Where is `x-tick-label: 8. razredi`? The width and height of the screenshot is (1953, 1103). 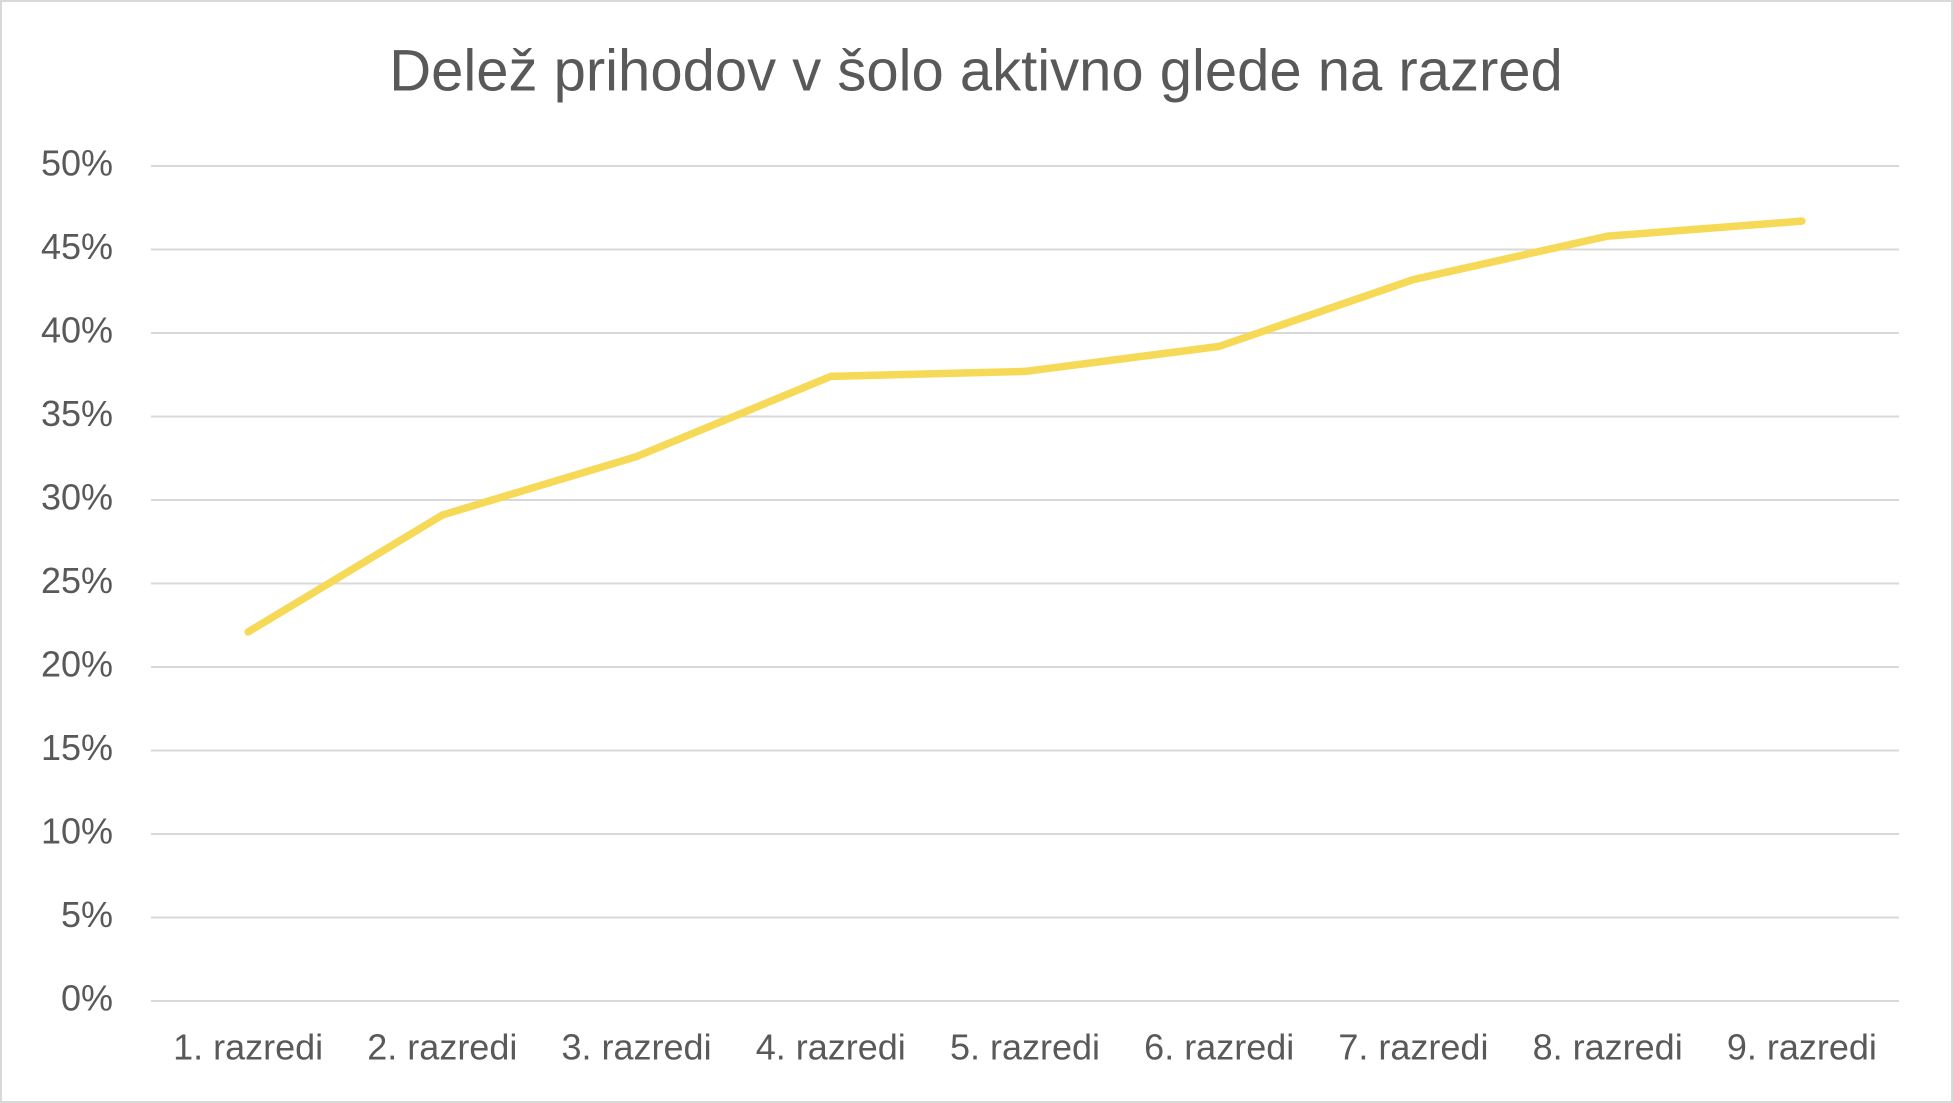
x-tick-label: 8. razredi is located at coordinates (1608, 1047).